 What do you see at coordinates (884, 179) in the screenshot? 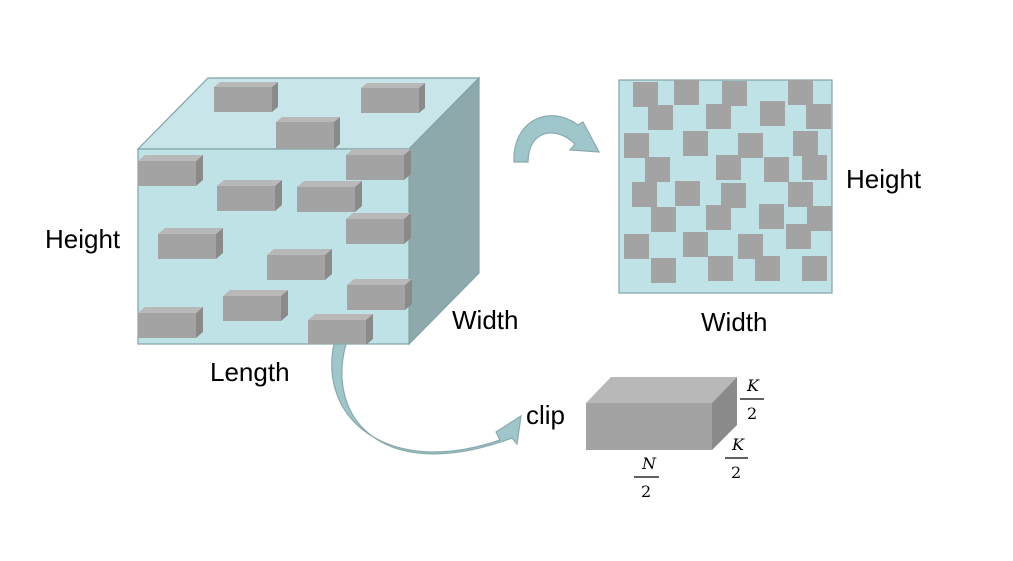
I see `slice-height-label: Height` at bounding box center [884, 179].